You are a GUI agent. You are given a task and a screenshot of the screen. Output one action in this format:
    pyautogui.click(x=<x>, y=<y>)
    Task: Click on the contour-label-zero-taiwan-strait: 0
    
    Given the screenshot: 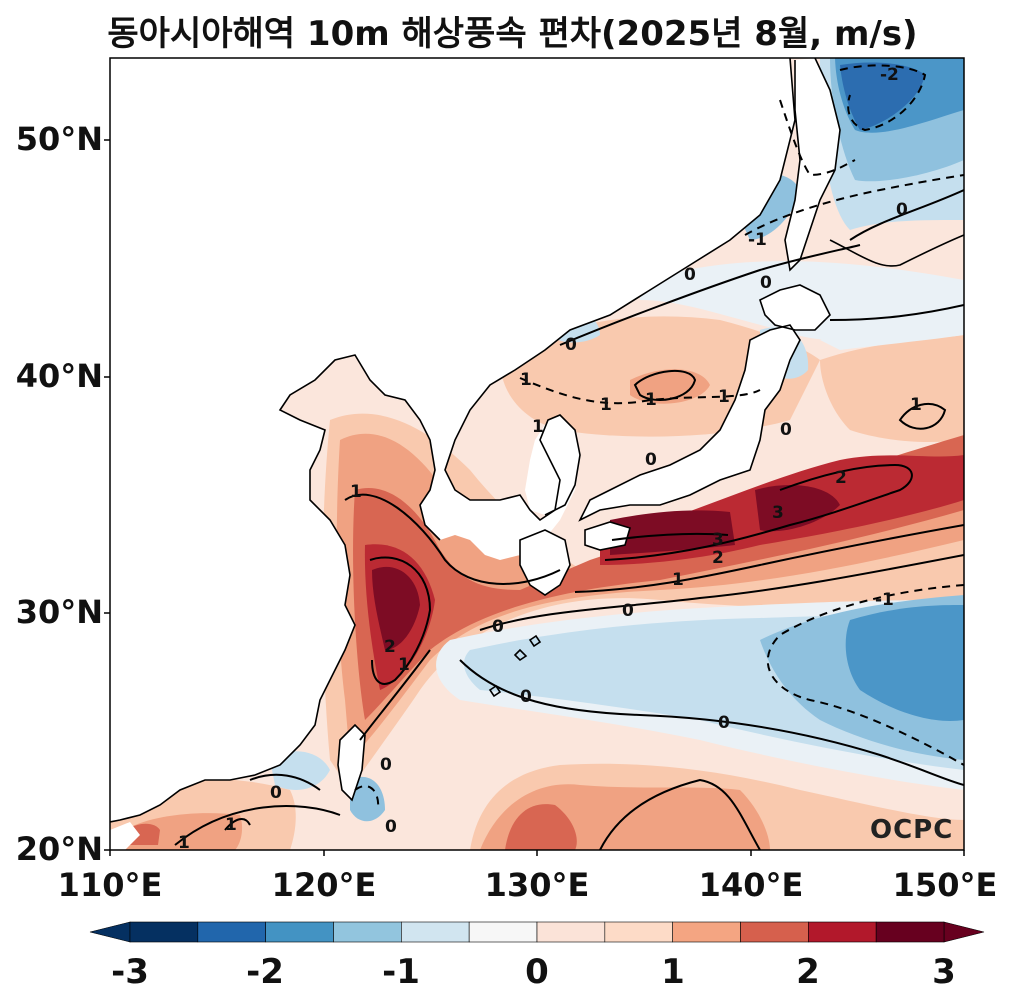 What is the action you would take?
    pyautogui.click(x=276, y=793)
    